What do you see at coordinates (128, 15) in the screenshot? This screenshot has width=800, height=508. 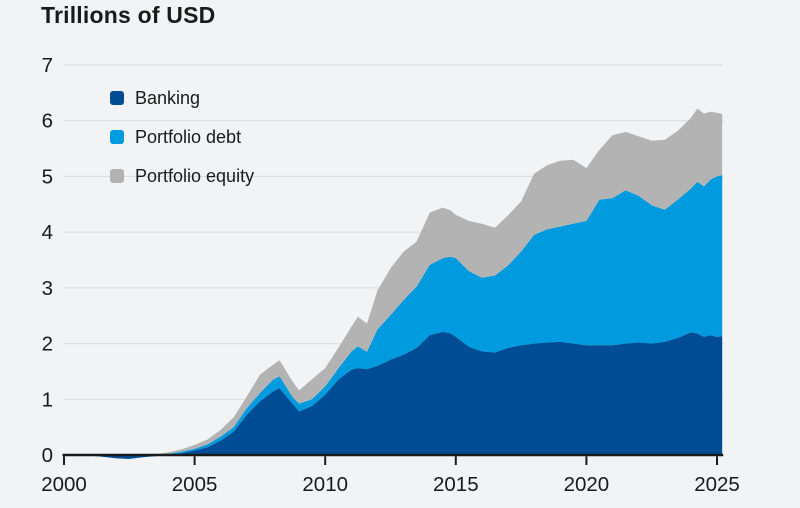 I see `chart-title: Trillions of USD` at bounding box center [128, 15].